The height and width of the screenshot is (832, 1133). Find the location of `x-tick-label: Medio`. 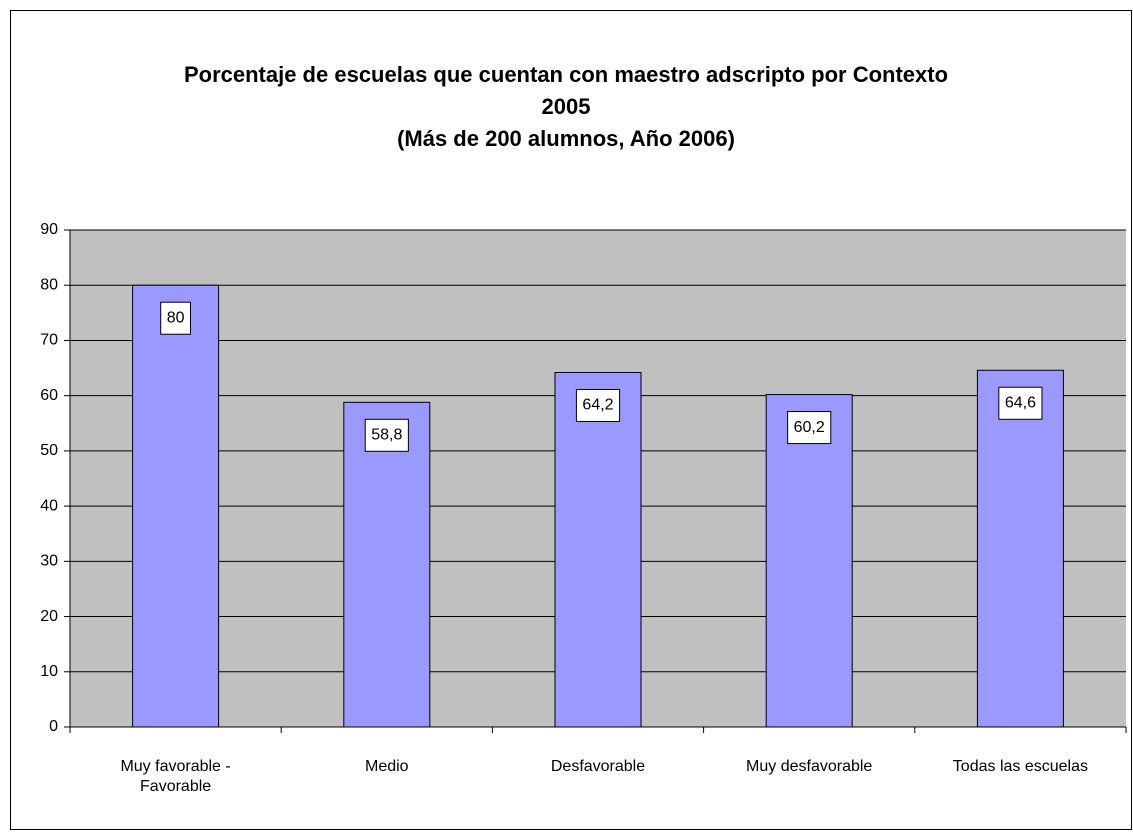

x-tick-label: Medio is located at coordinates (387, 766).